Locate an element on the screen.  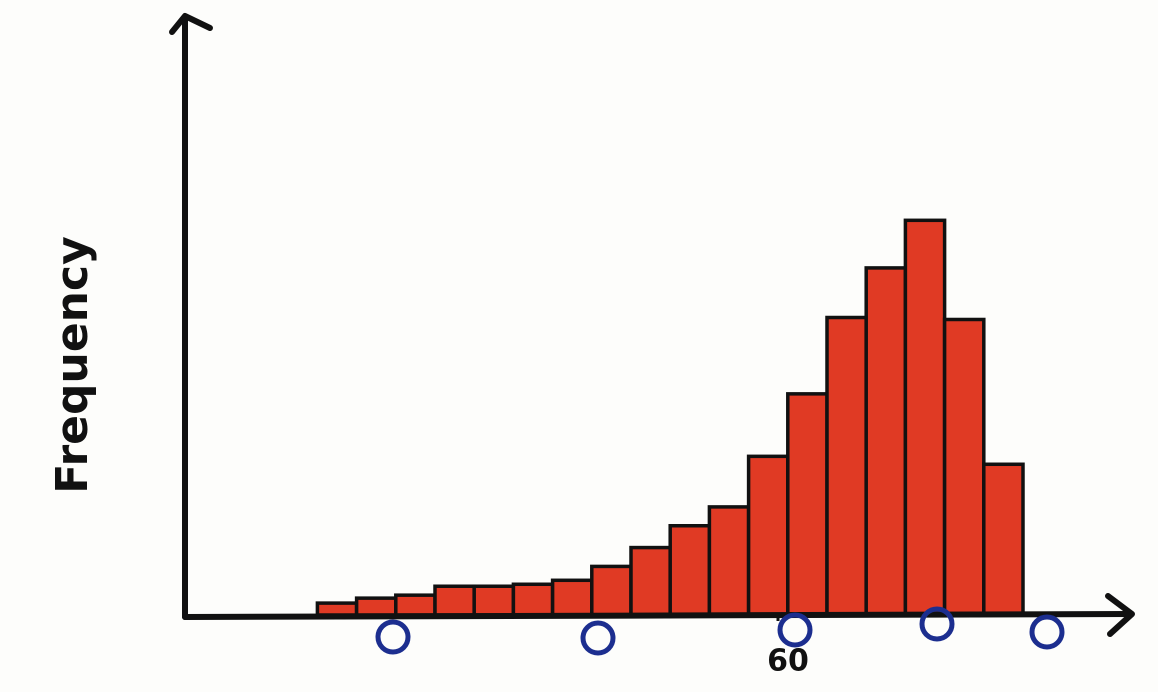
y-axis-arrow is located at coordinates (191, 24).